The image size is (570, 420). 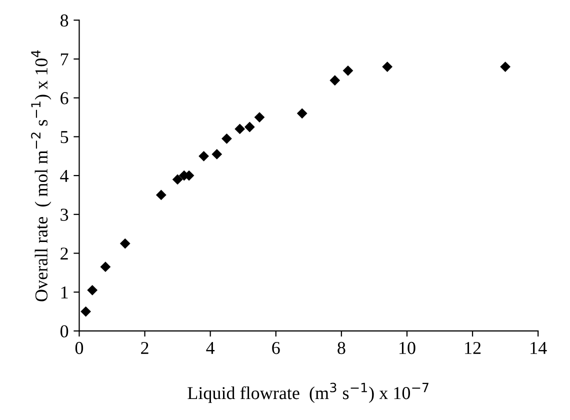 I want to click on y-tick-label: 6, so click(x=64, y=98).